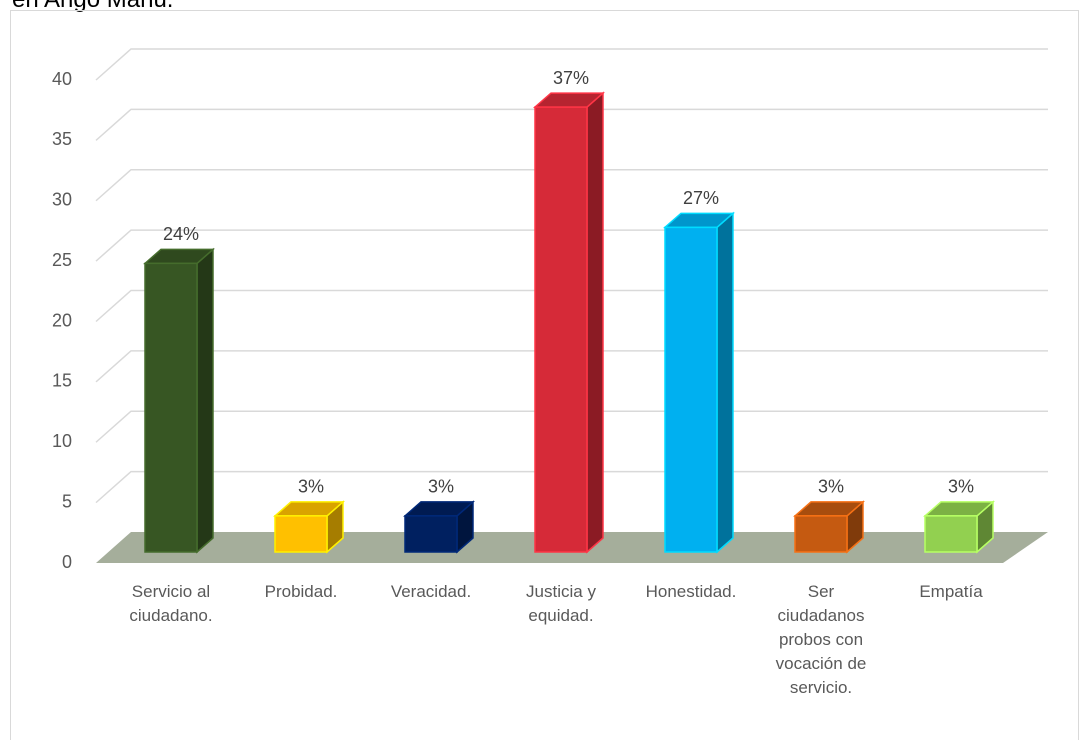 The image size is (1087, 740). I want to click on x-tick-label: Veracidad., so click(431, 591).